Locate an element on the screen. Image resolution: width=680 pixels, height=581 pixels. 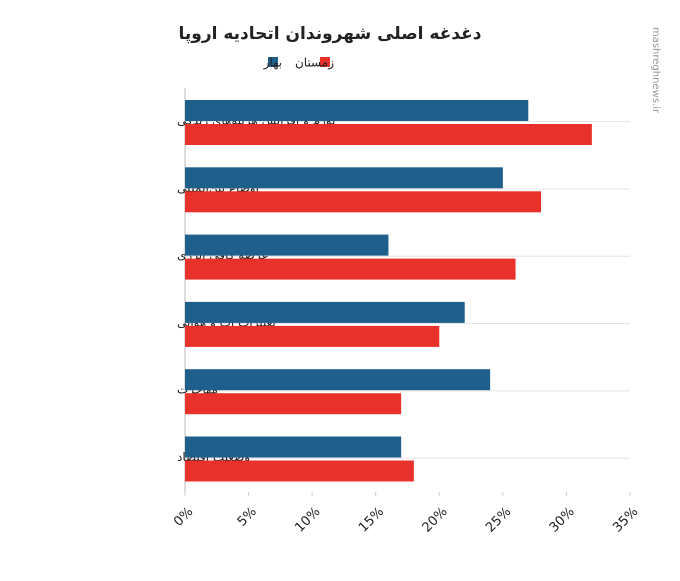
watermark: mashreghnews.ir is located at coordinates (655, 70).